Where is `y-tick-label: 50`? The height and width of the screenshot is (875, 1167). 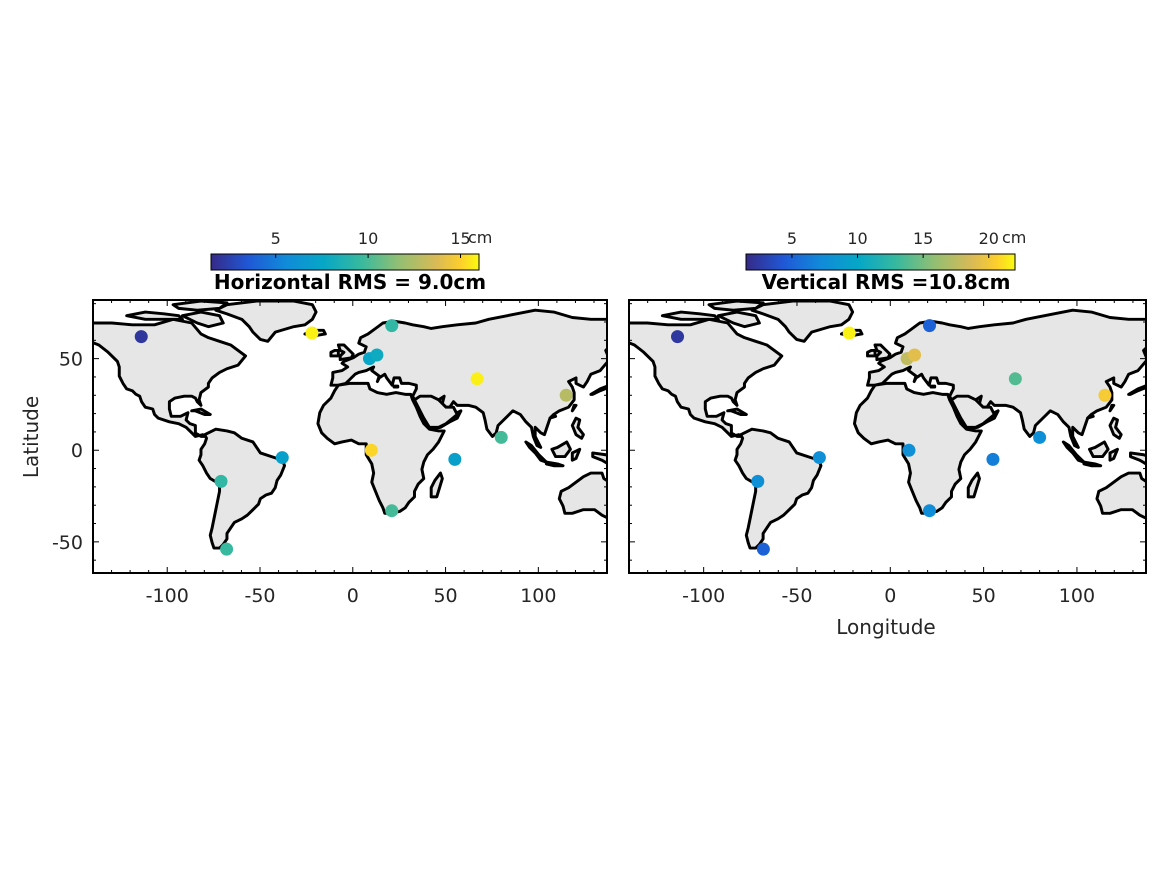 y-tick-label: 50 is located at coordinates (71, 360).